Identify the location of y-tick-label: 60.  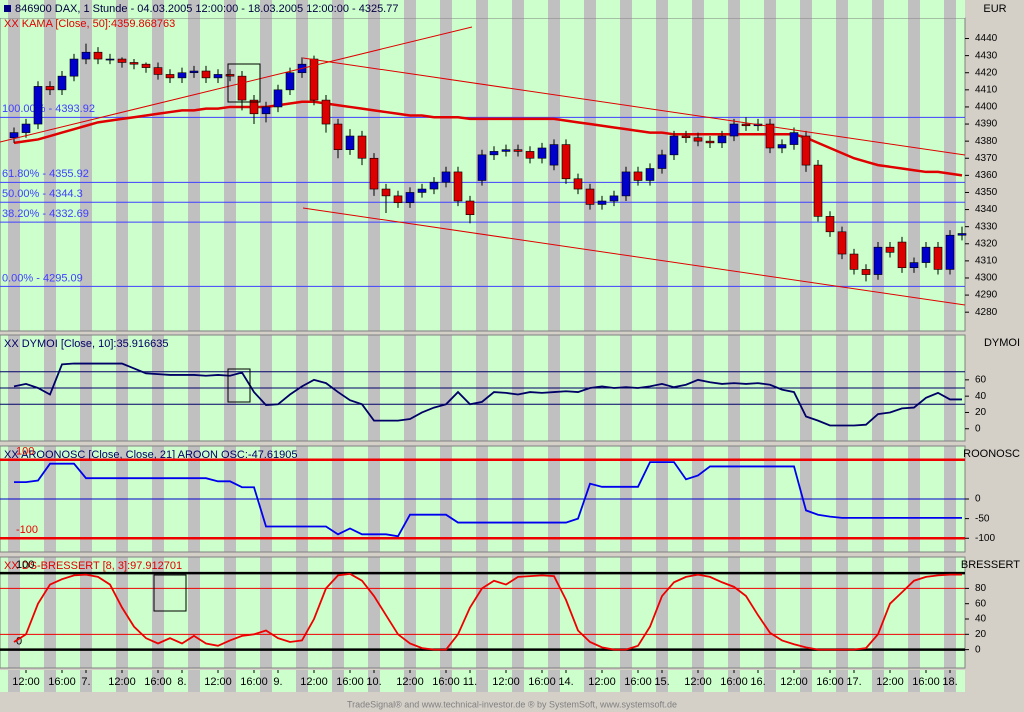
(981, 603).